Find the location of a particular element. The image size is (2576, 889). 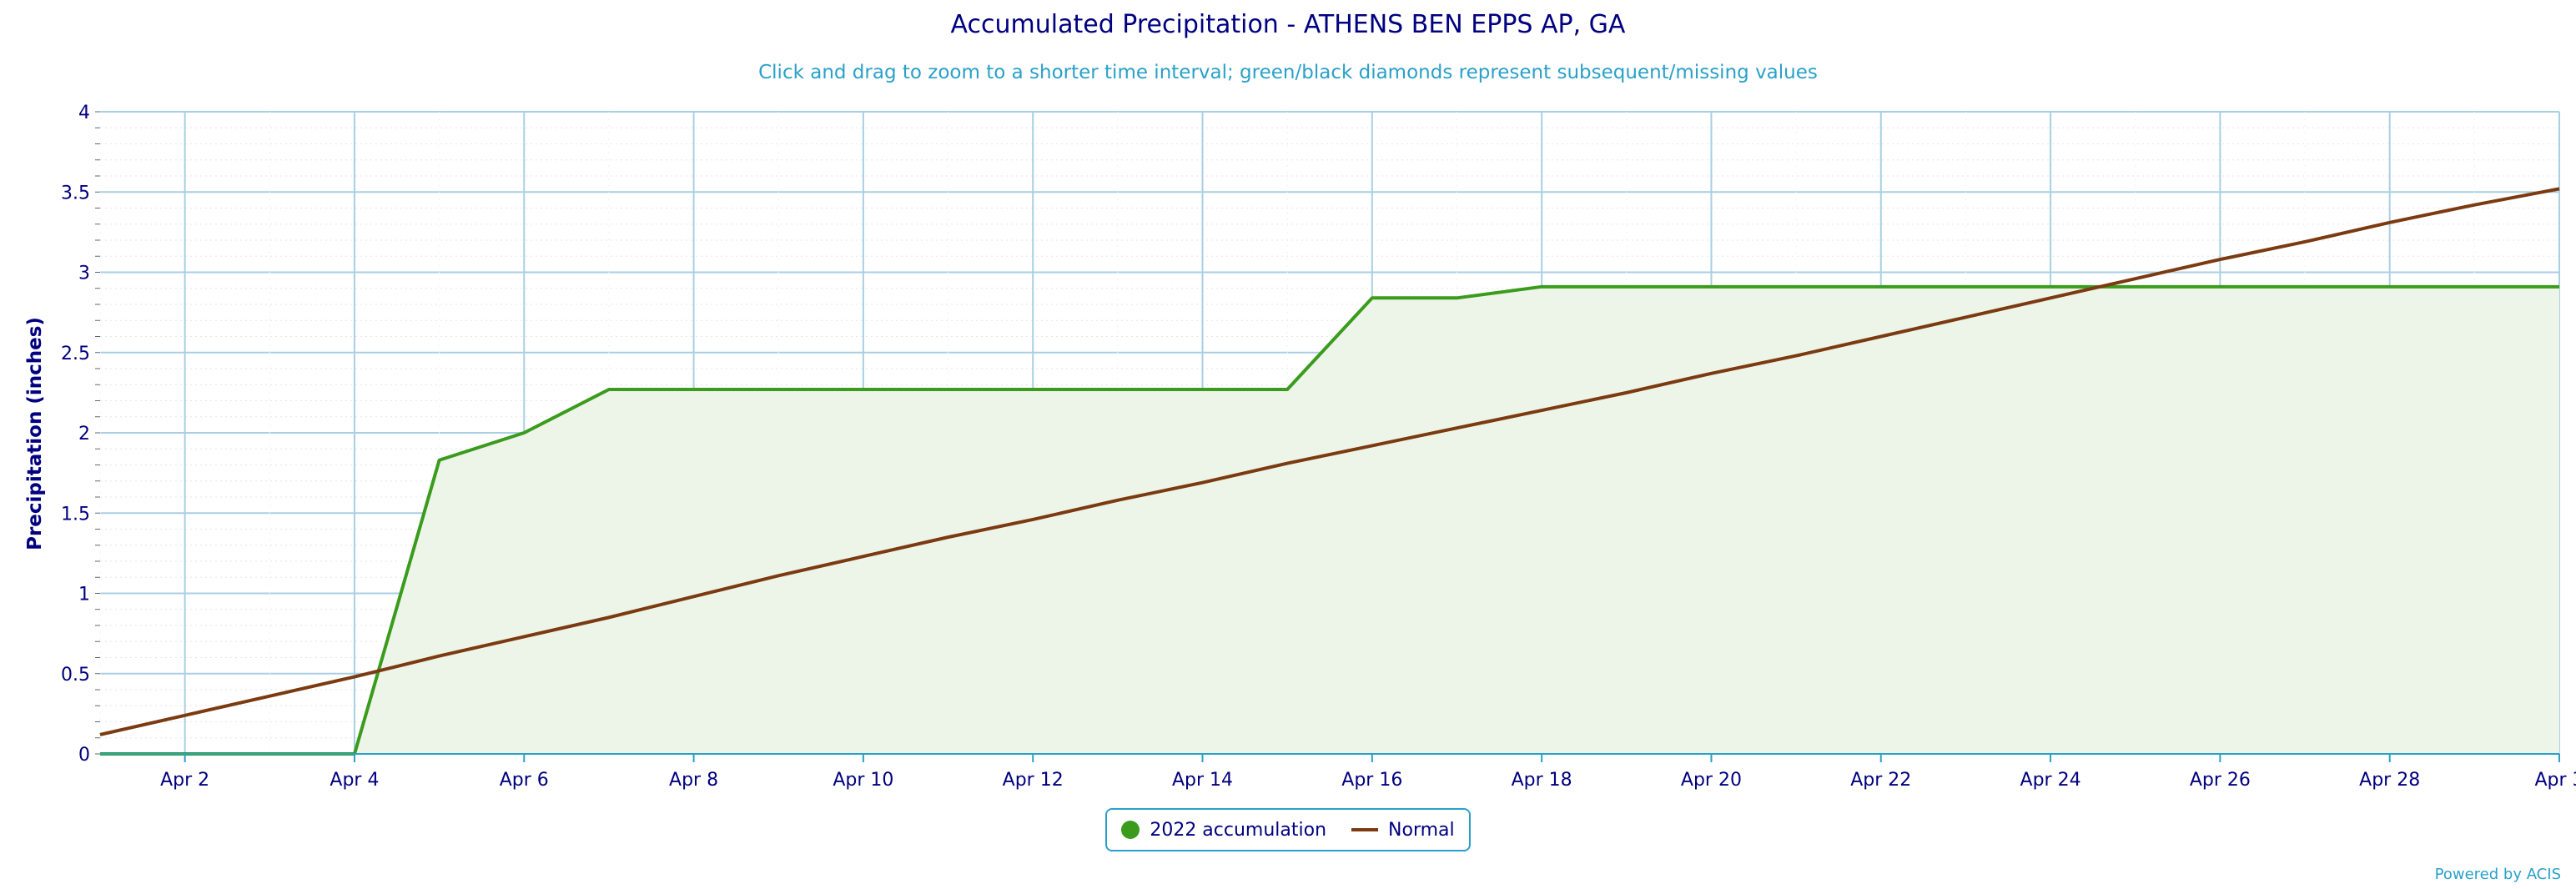

x-tick-label: Apr 4 is located at coordinates (354, 780).